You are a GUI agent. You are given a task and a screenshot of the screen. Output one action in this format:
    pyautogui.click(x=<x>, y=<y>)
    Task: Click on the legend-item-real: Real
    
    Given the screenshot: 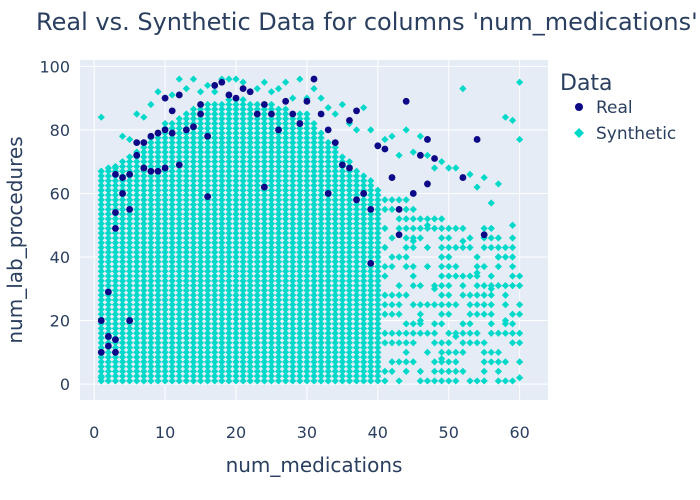 What is the action you would take?
    pyautogui.click(x=604, y=108)
    